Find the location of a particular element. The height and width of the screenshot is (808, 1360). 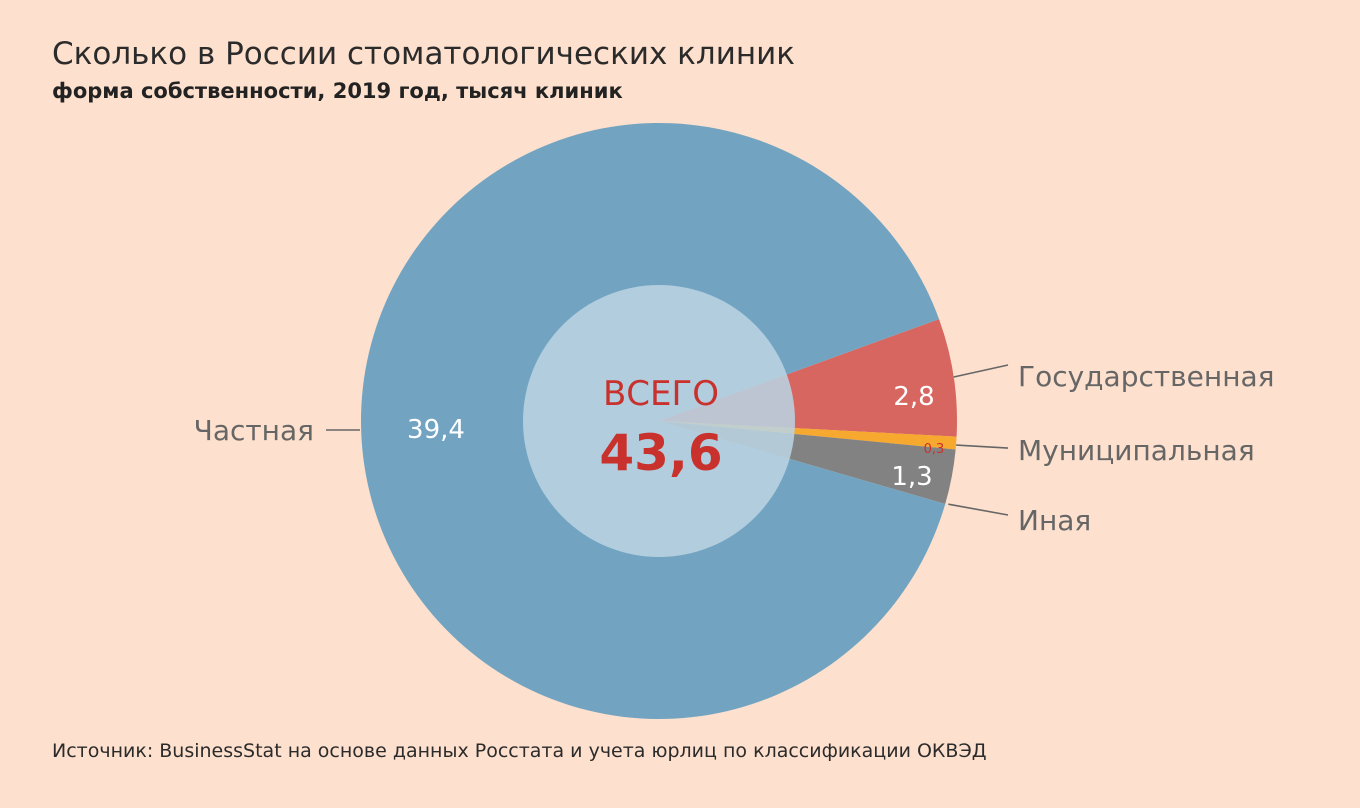

center-layer: ВСЕГО 43,6 is located at coordinates (659, 421).